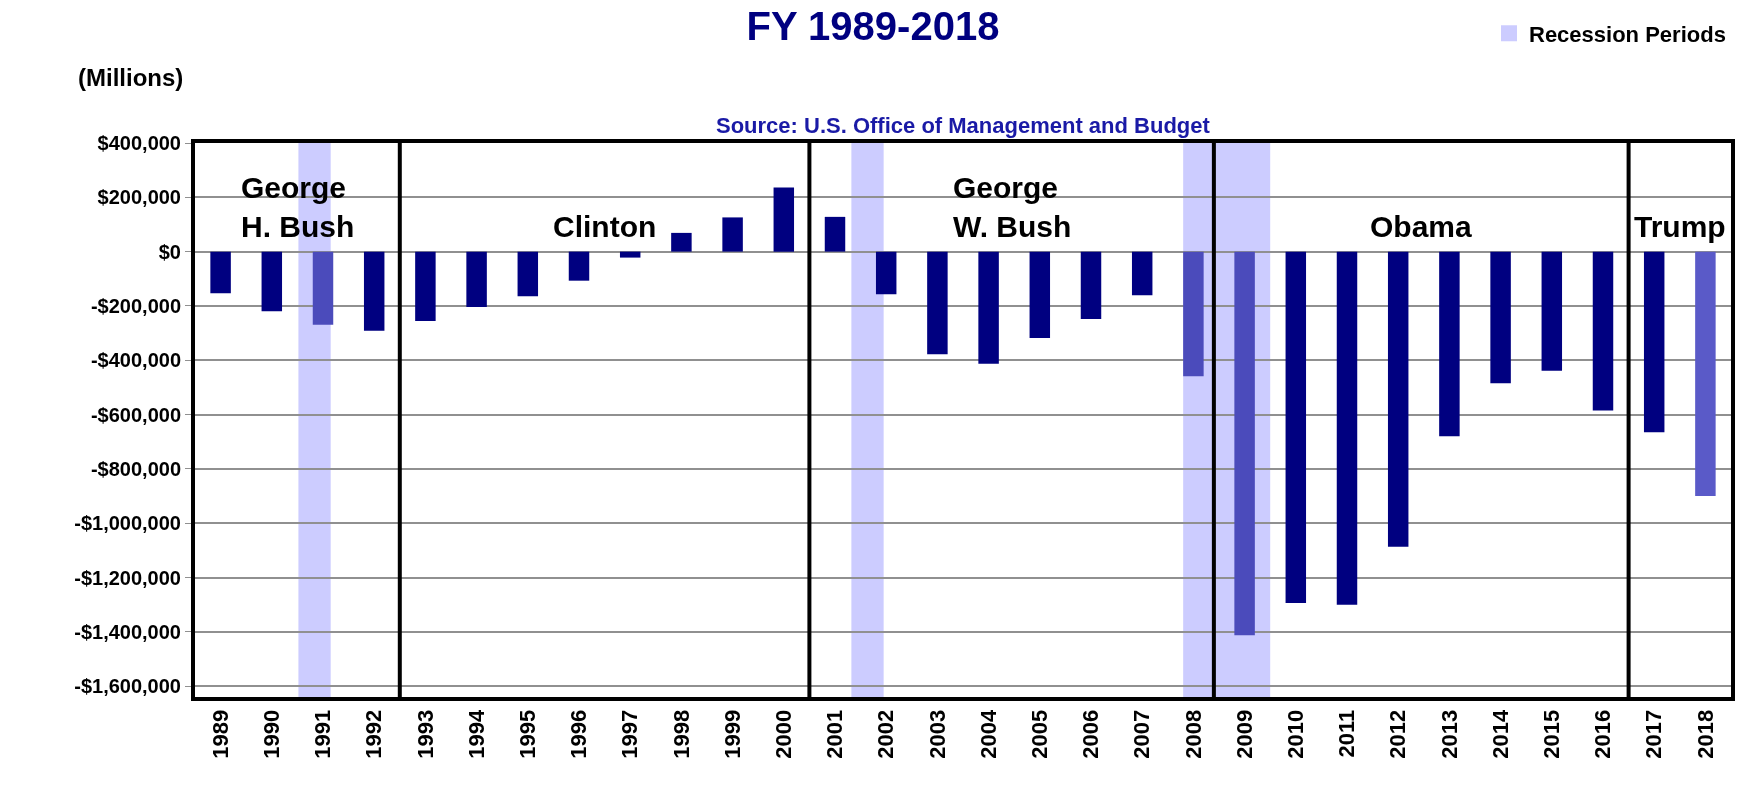 Image resolution: width=1746 pixels, height=793 pixels. I want to click on x-tick-label: 2018, so click(1705, 734).